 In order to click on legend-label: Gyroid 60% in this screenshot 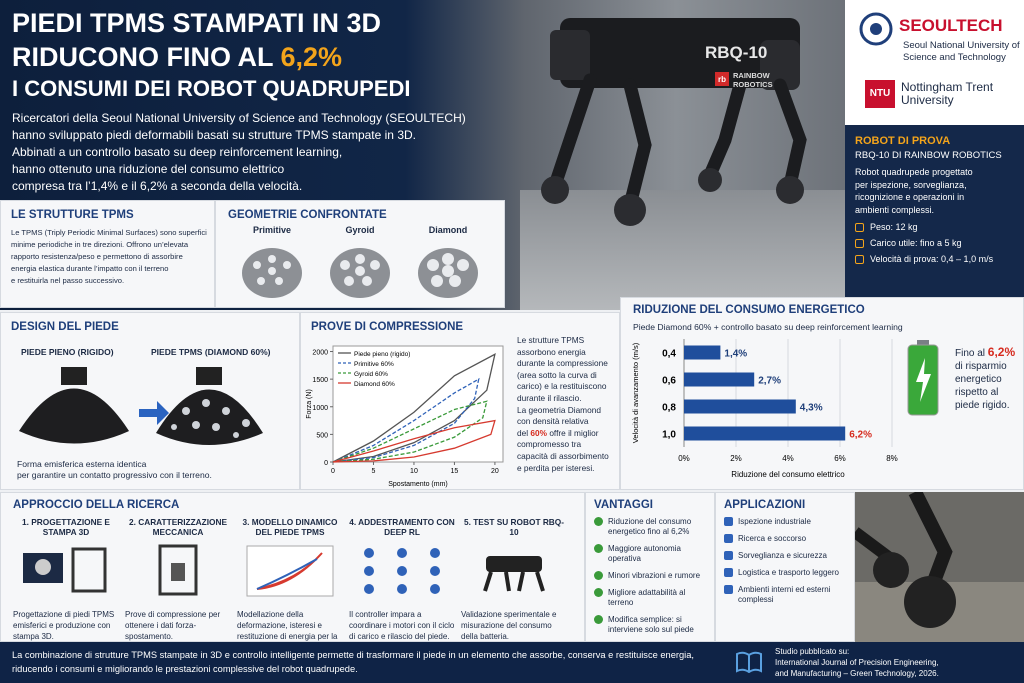, I will do `click(371, 374)`.